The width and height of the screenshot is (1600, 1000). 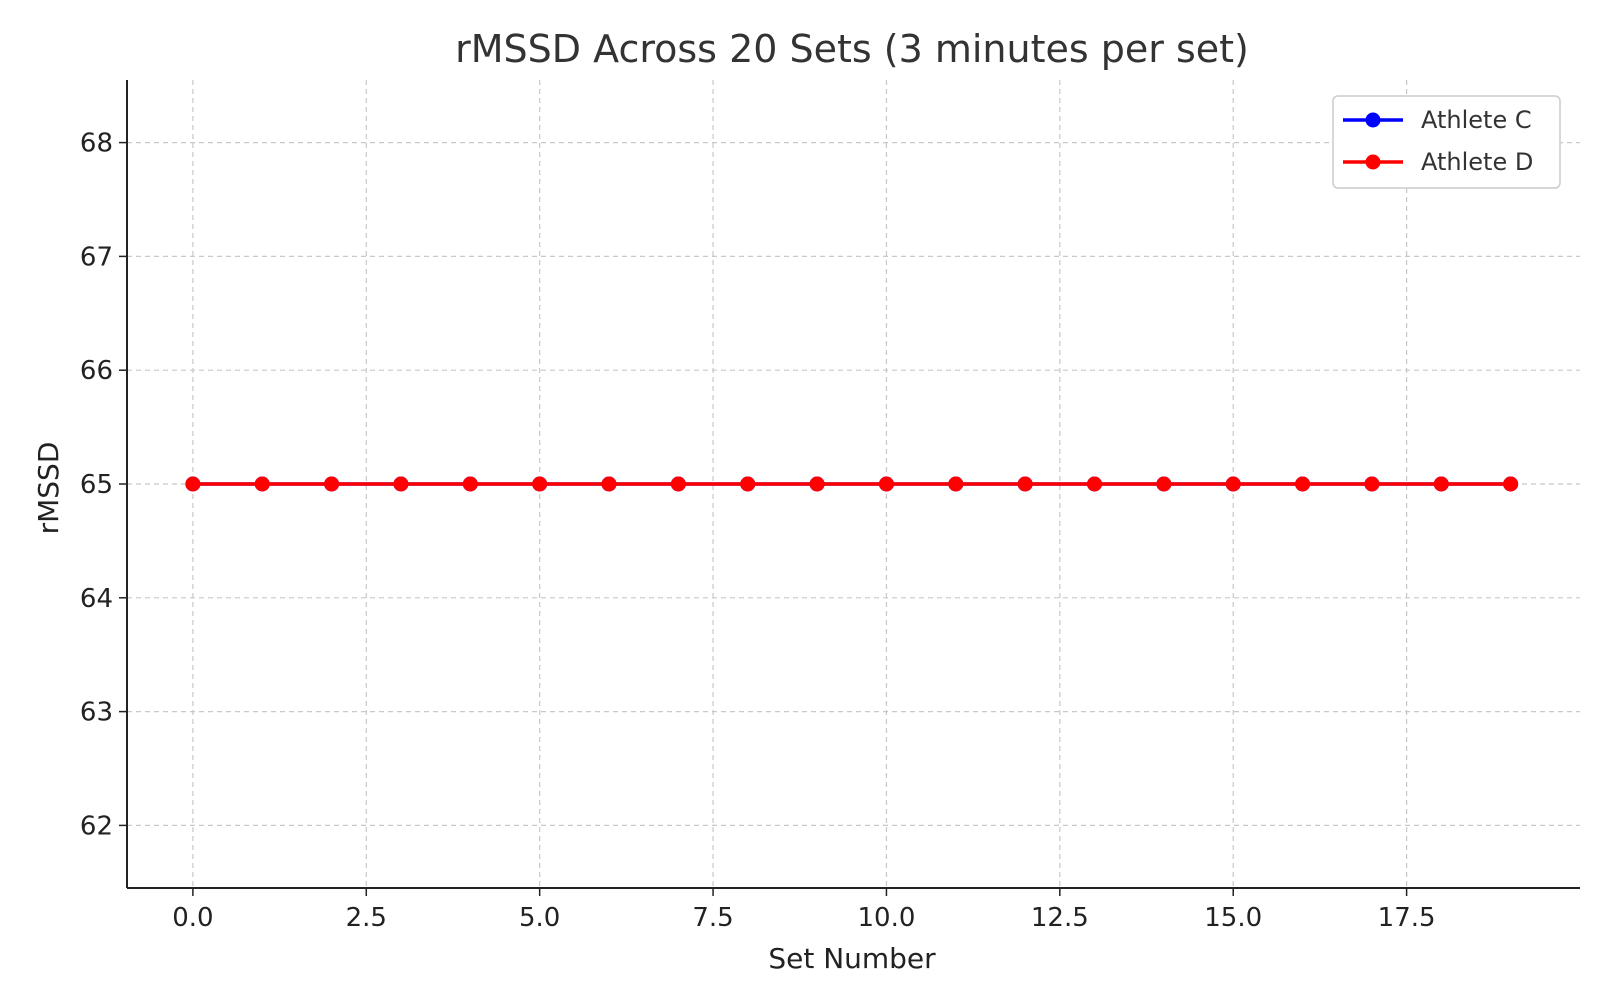 What do you see at coordinates (712, 918) in the screenshot?
I see `x-tick-label: 7.5` at bounding box center [712, 918].